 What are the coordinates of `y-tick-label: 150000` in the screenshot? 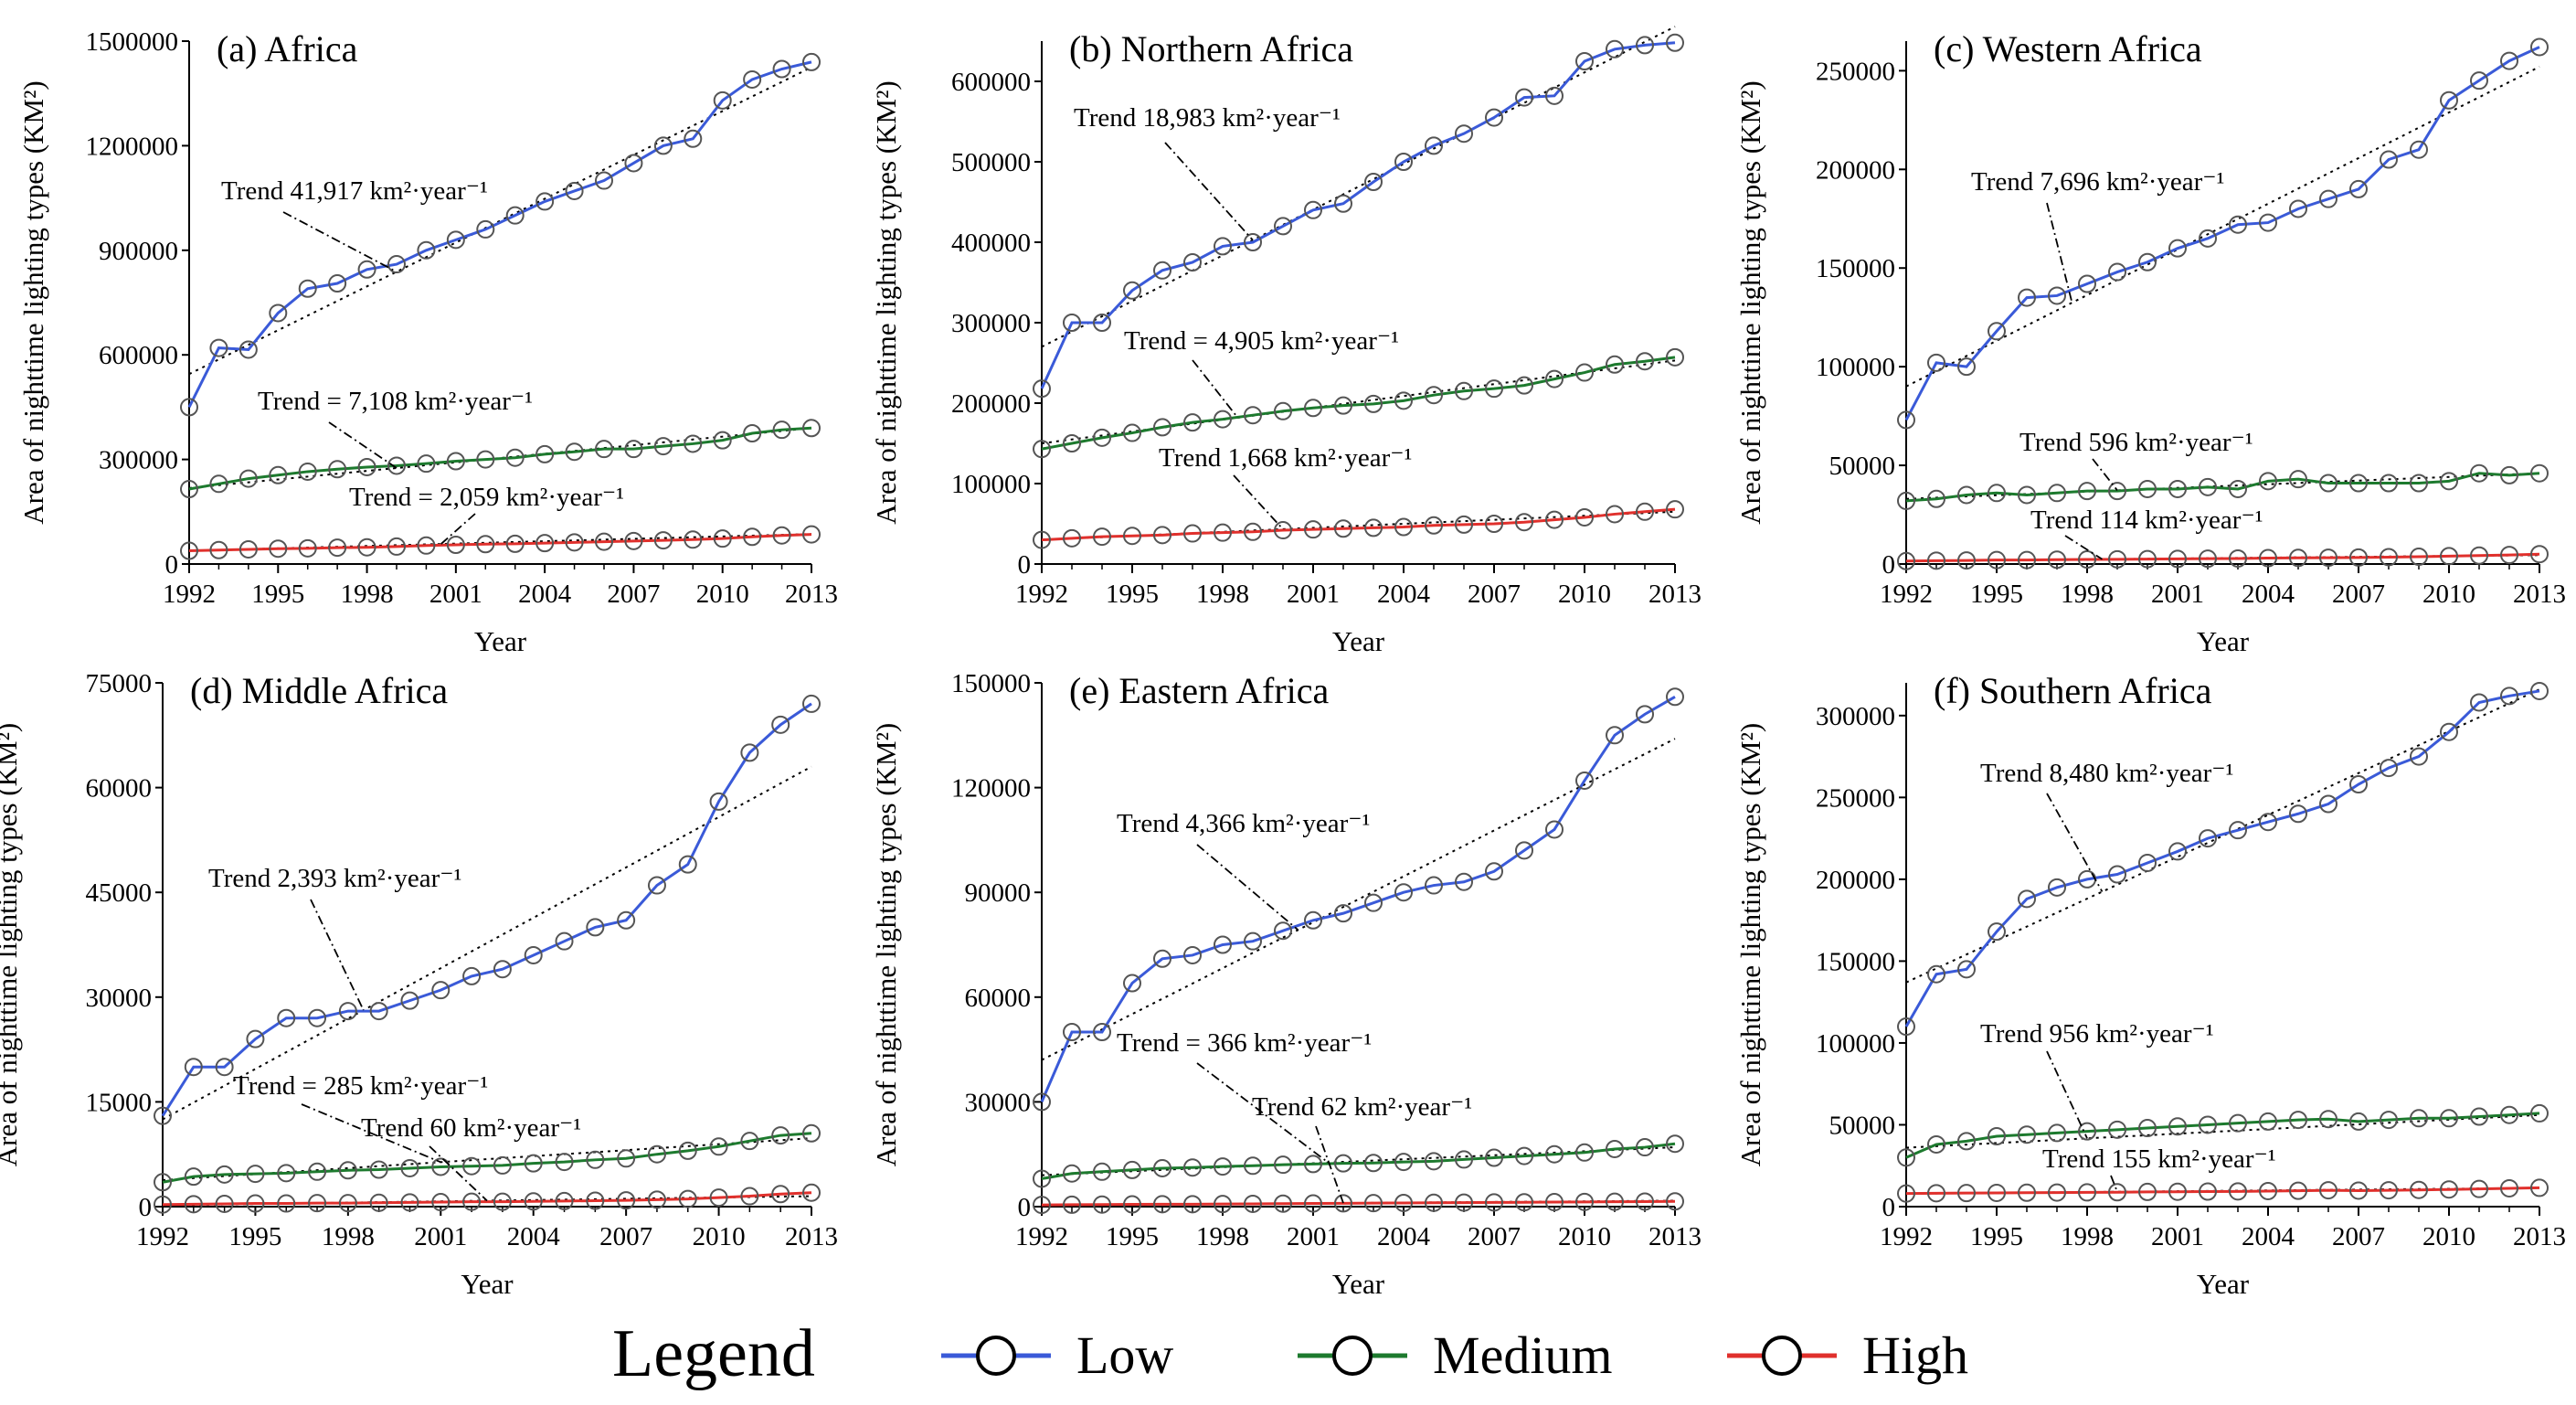 It's located at (1855, 269).